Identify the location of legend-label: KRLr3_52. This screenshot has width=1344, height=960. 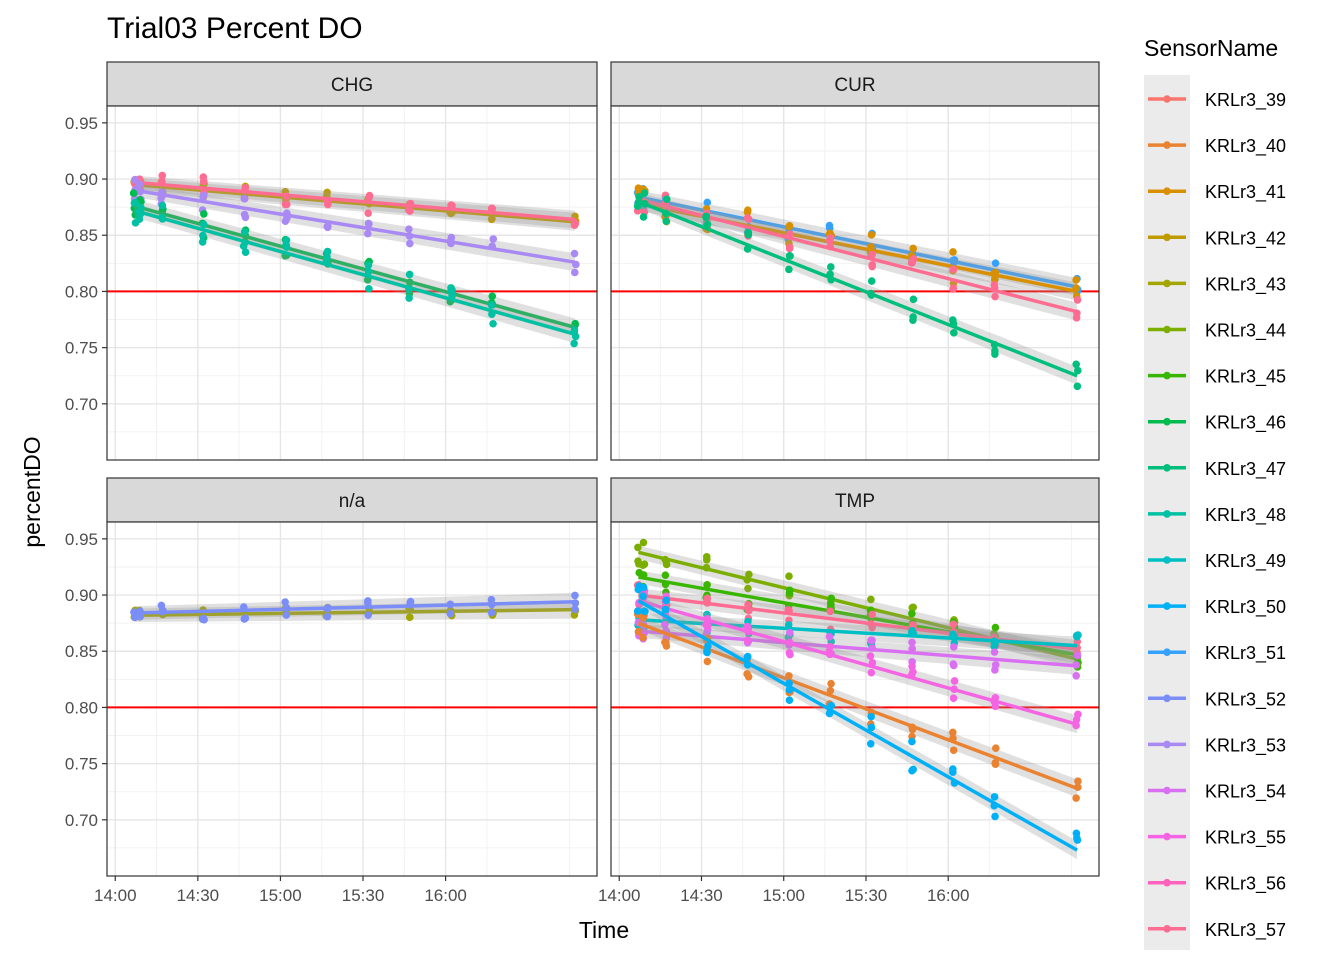
(1245, 699).